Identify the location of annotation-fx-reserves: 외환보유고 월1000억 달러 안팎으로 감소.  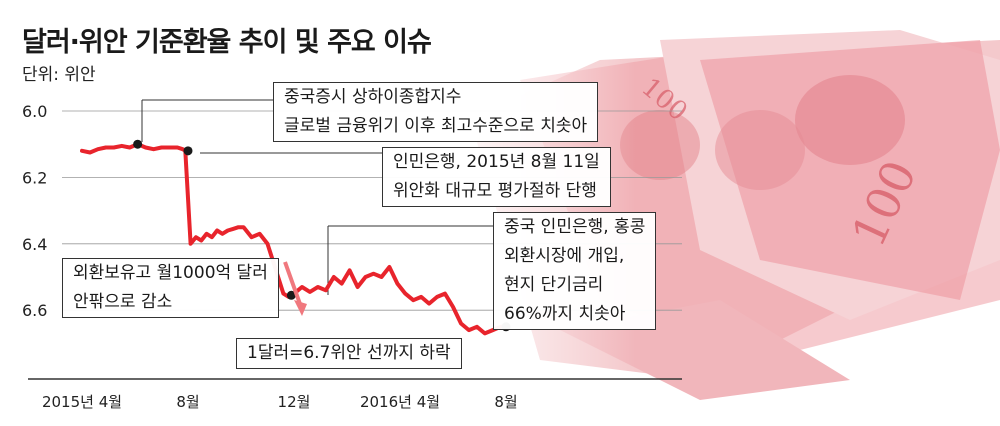
(170, 288).